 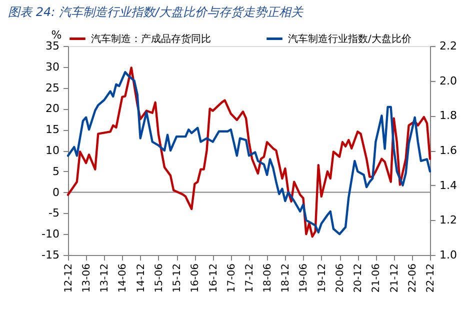 I want to click on legend-label: 汽车制造：产成品存货同比, so click(x=151, y=38).